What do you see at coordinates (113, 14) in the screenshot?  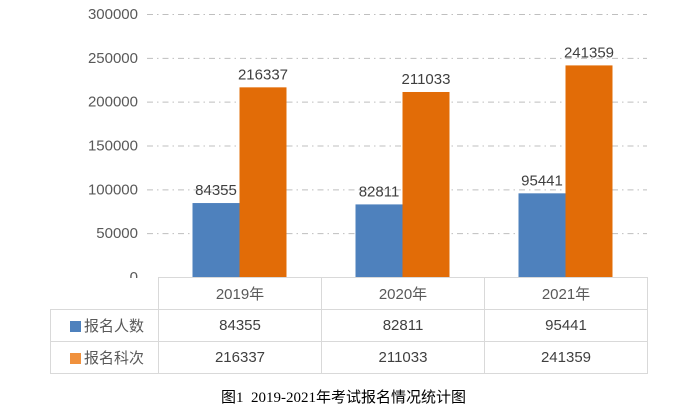 I see `y-axis-tick-label-300000: 300000` at bounding box center [113, 14].